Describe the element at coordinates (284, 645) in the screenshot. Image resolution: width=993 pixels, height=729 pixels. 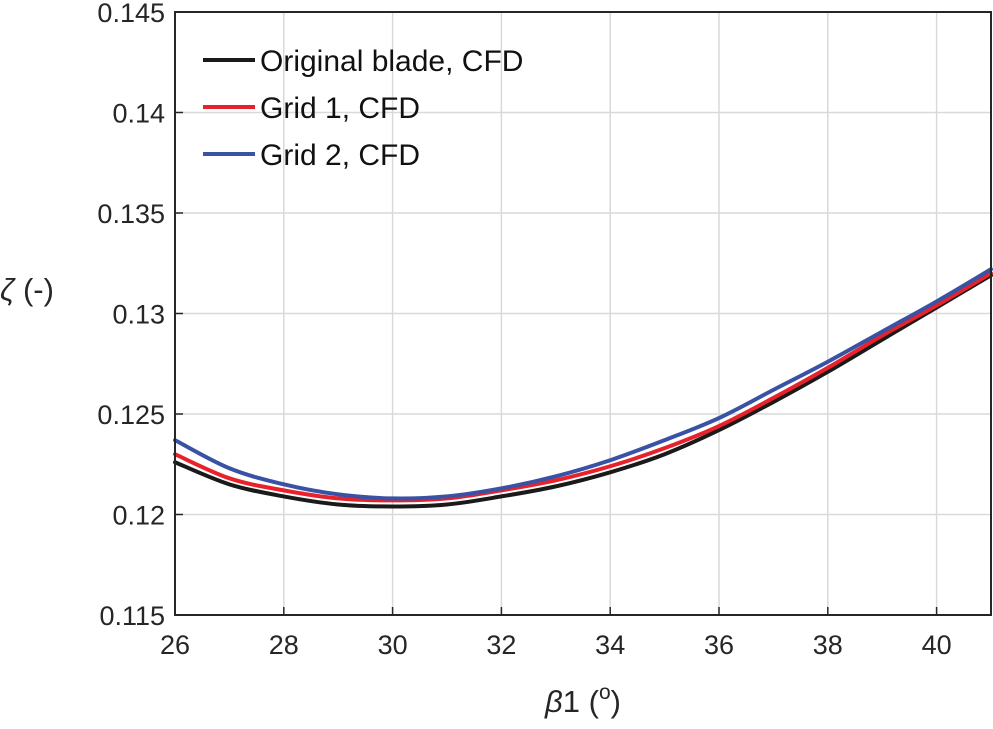
I see `x-tick-label: 28` at that location.